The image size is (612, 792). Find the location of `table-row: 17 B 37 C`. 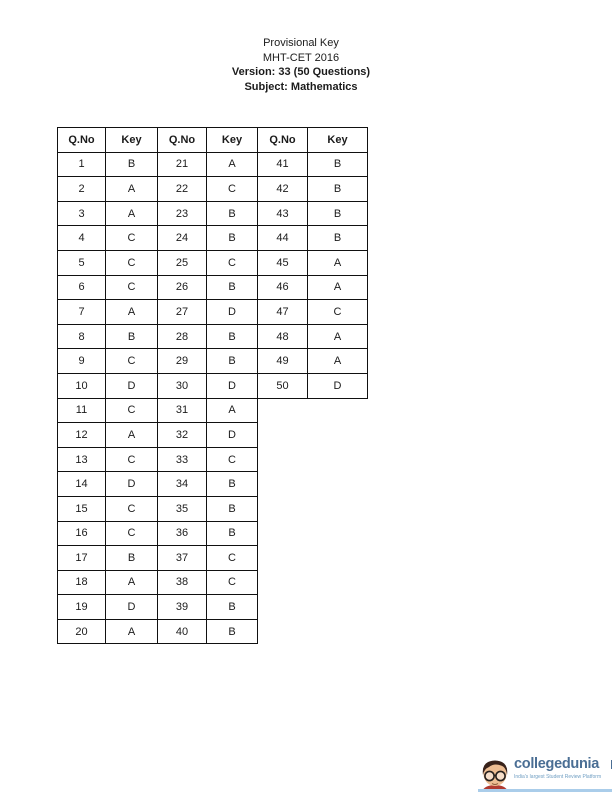

table-row: 17 B 37 C is located at coordinates (212, 558).